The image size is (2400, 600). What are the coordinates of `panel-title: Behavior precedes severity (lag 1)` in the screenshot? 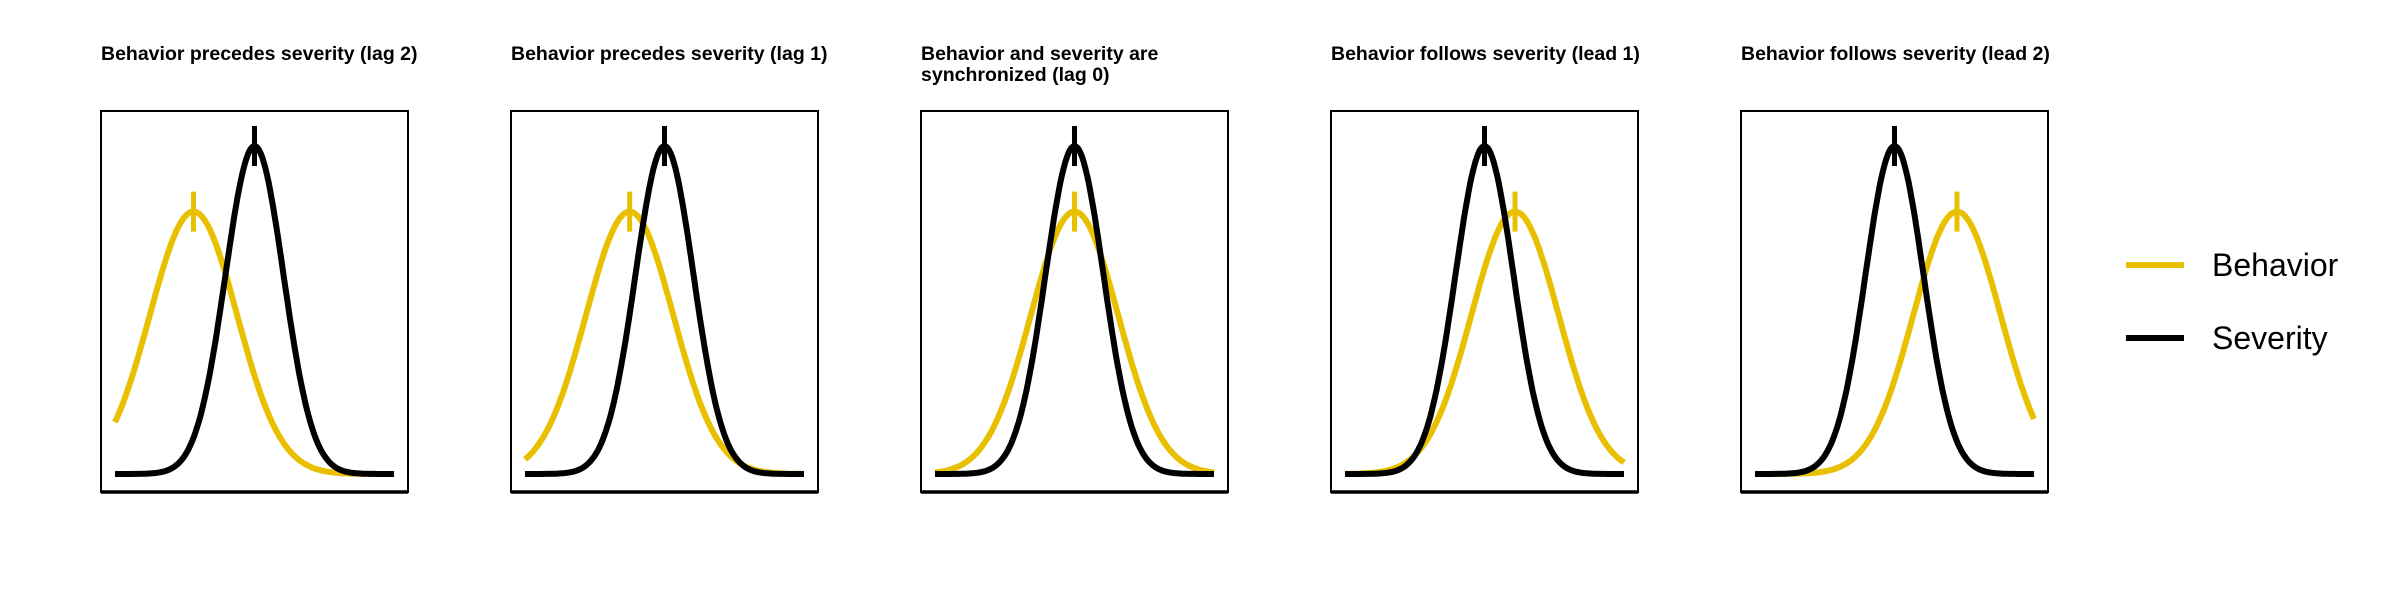 It's located at (669, 54).